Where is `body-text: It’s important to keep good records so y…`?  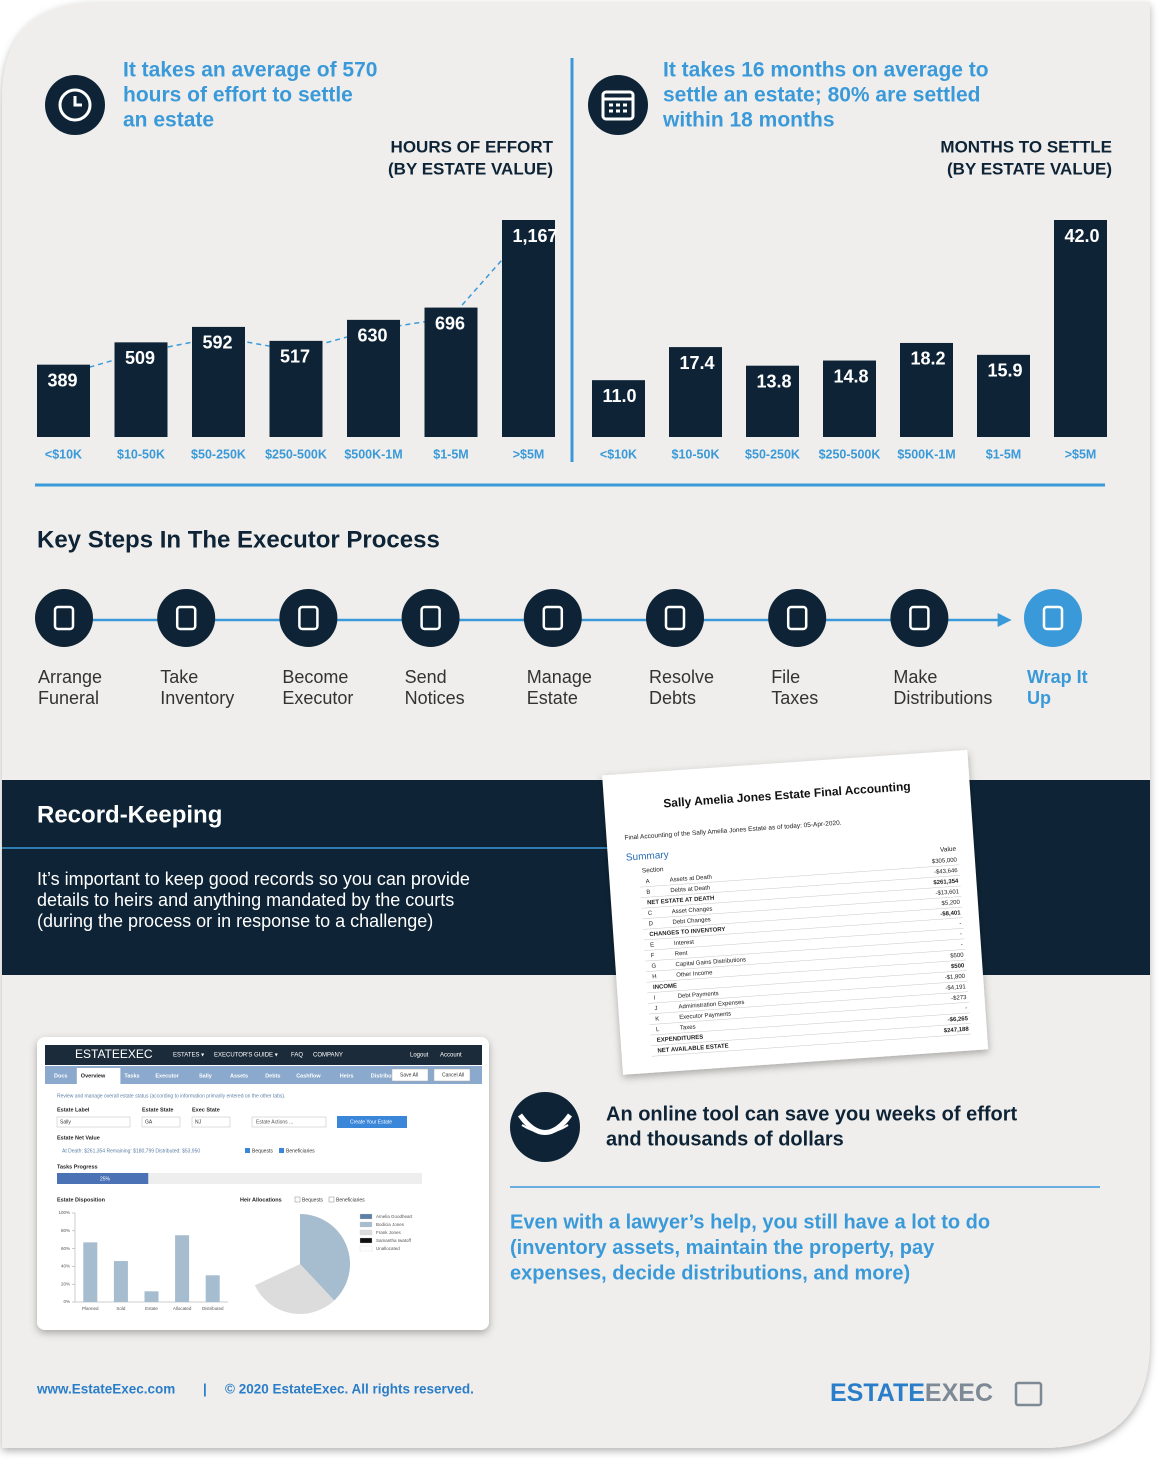
body-text: It’s important to keep good records so y… is located at coordinates (253, 879).